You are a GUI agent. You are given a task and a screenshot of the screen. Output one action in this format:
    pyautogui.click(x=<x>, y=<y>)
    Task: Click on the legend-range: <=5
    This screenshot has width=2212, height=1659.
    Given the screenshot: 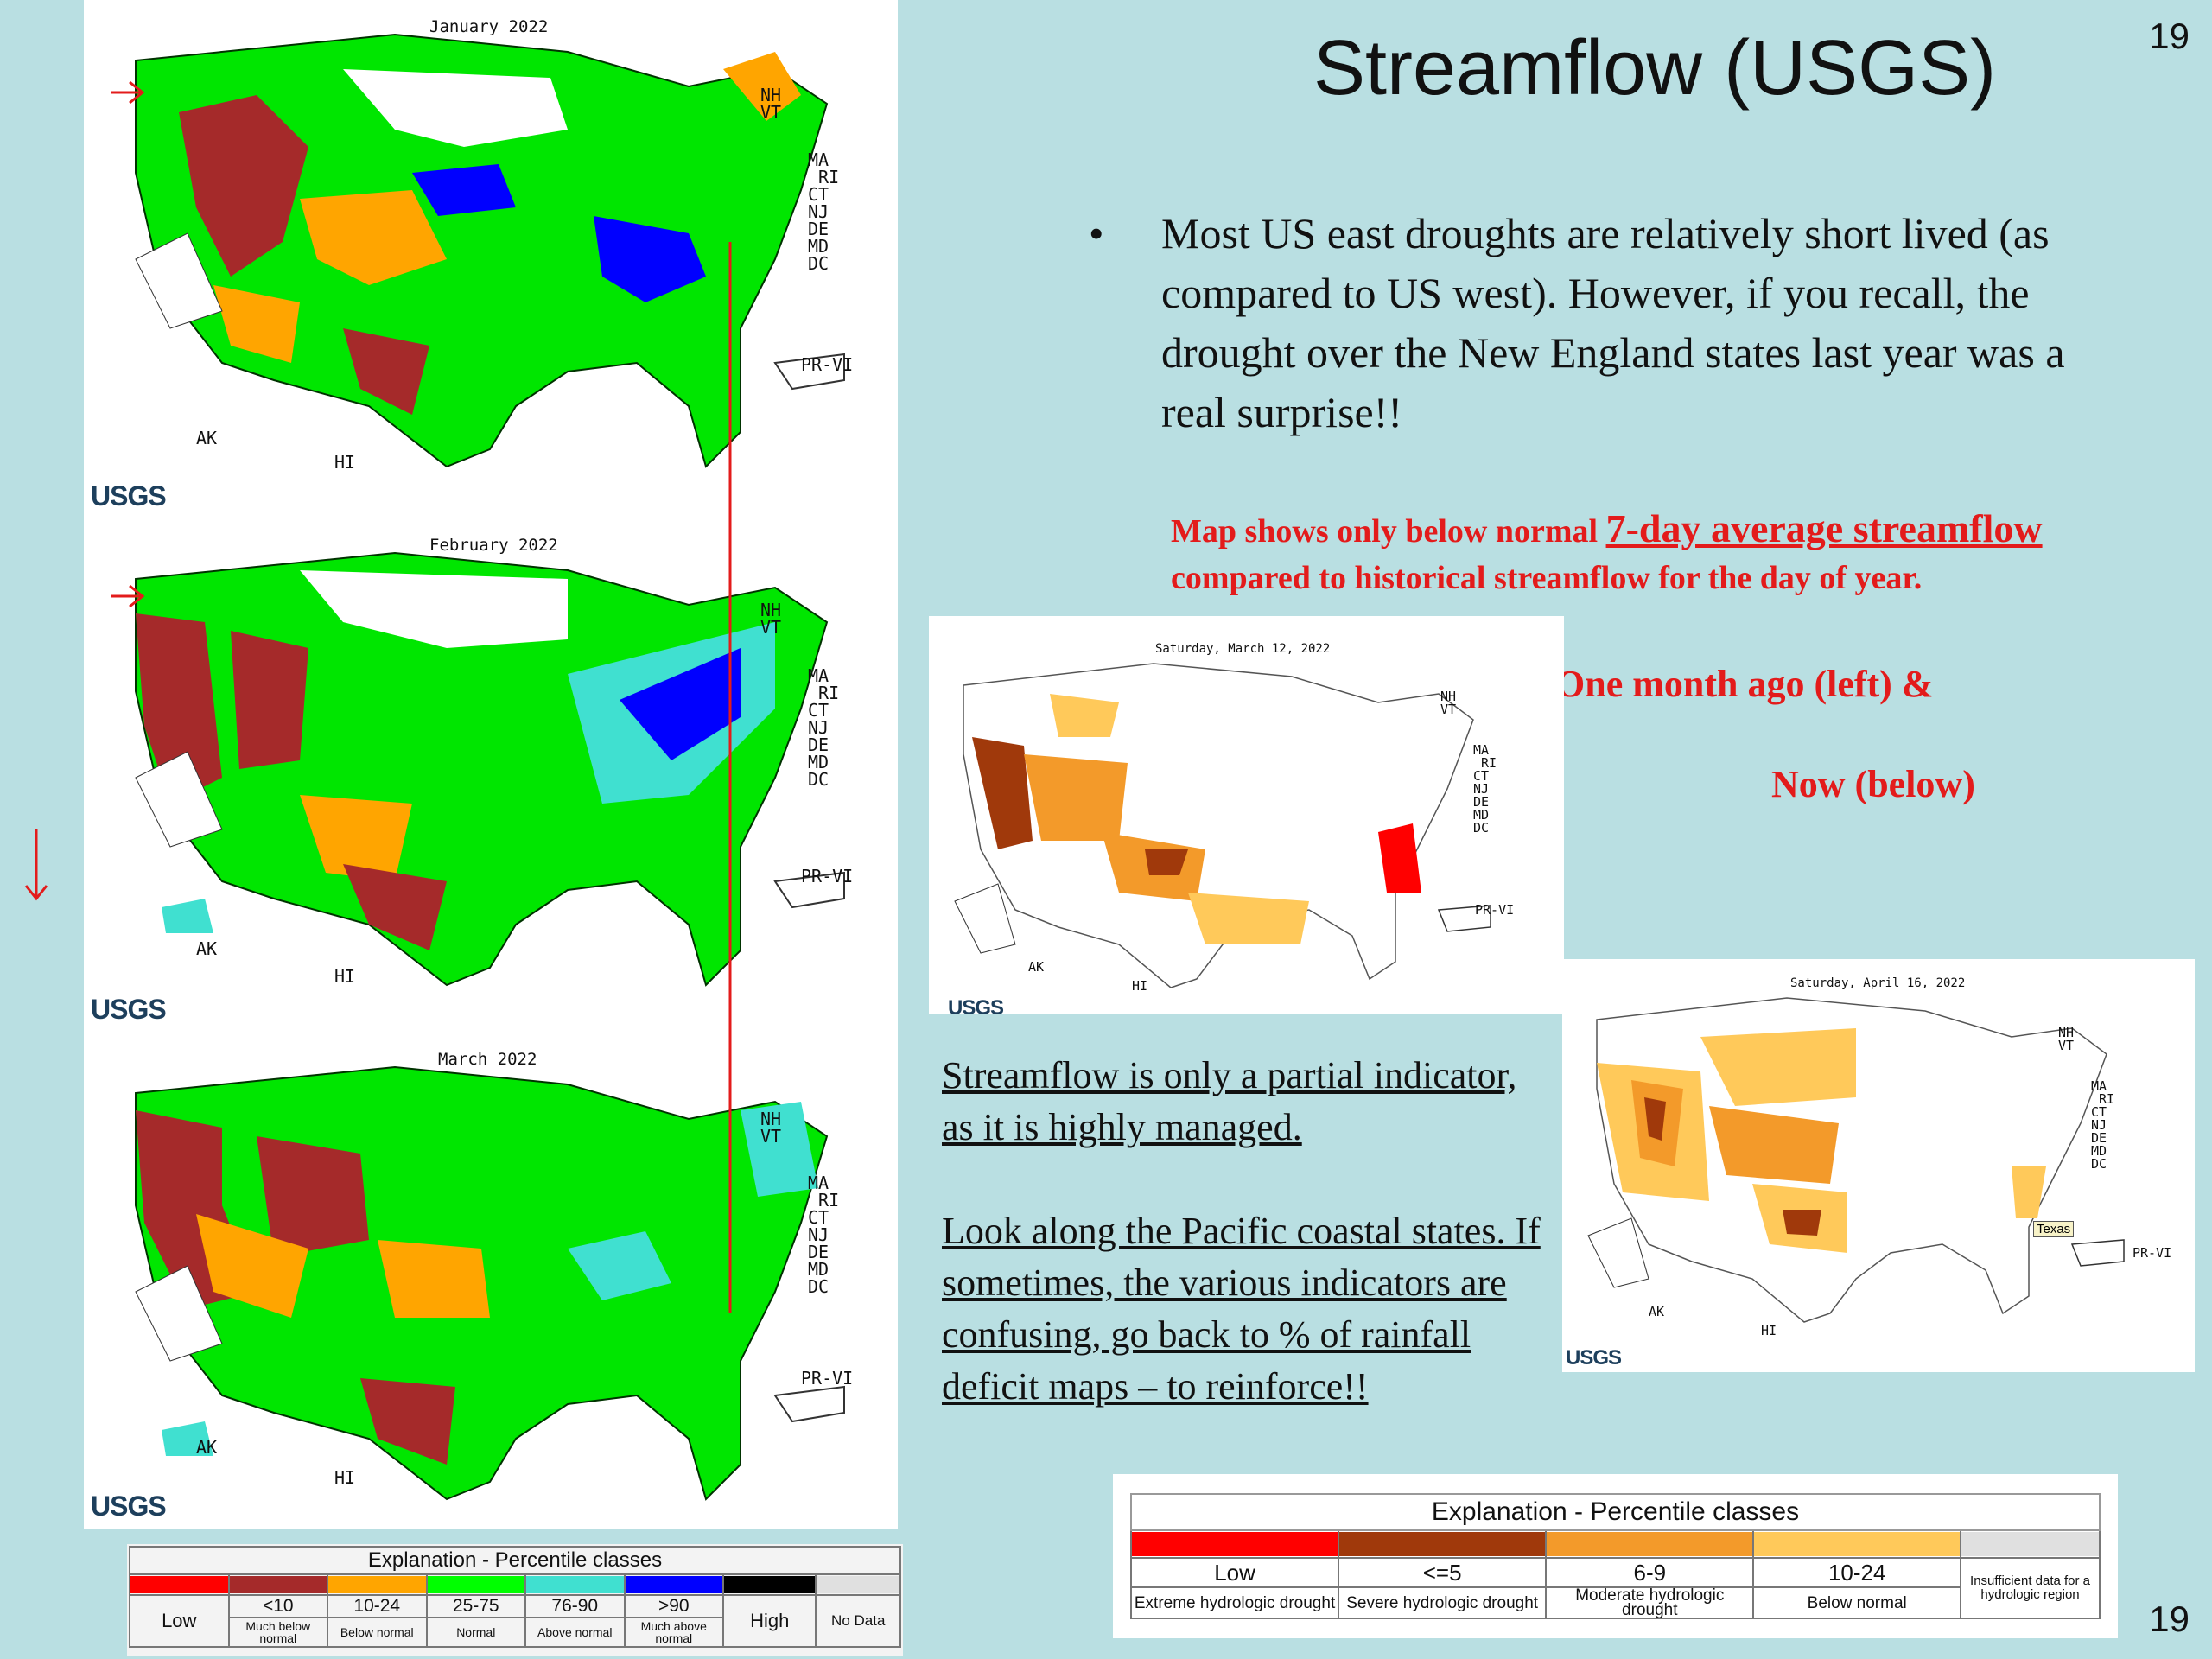 What is the action you would take?
    pyautogui.click(x=1443, y=1572)
    